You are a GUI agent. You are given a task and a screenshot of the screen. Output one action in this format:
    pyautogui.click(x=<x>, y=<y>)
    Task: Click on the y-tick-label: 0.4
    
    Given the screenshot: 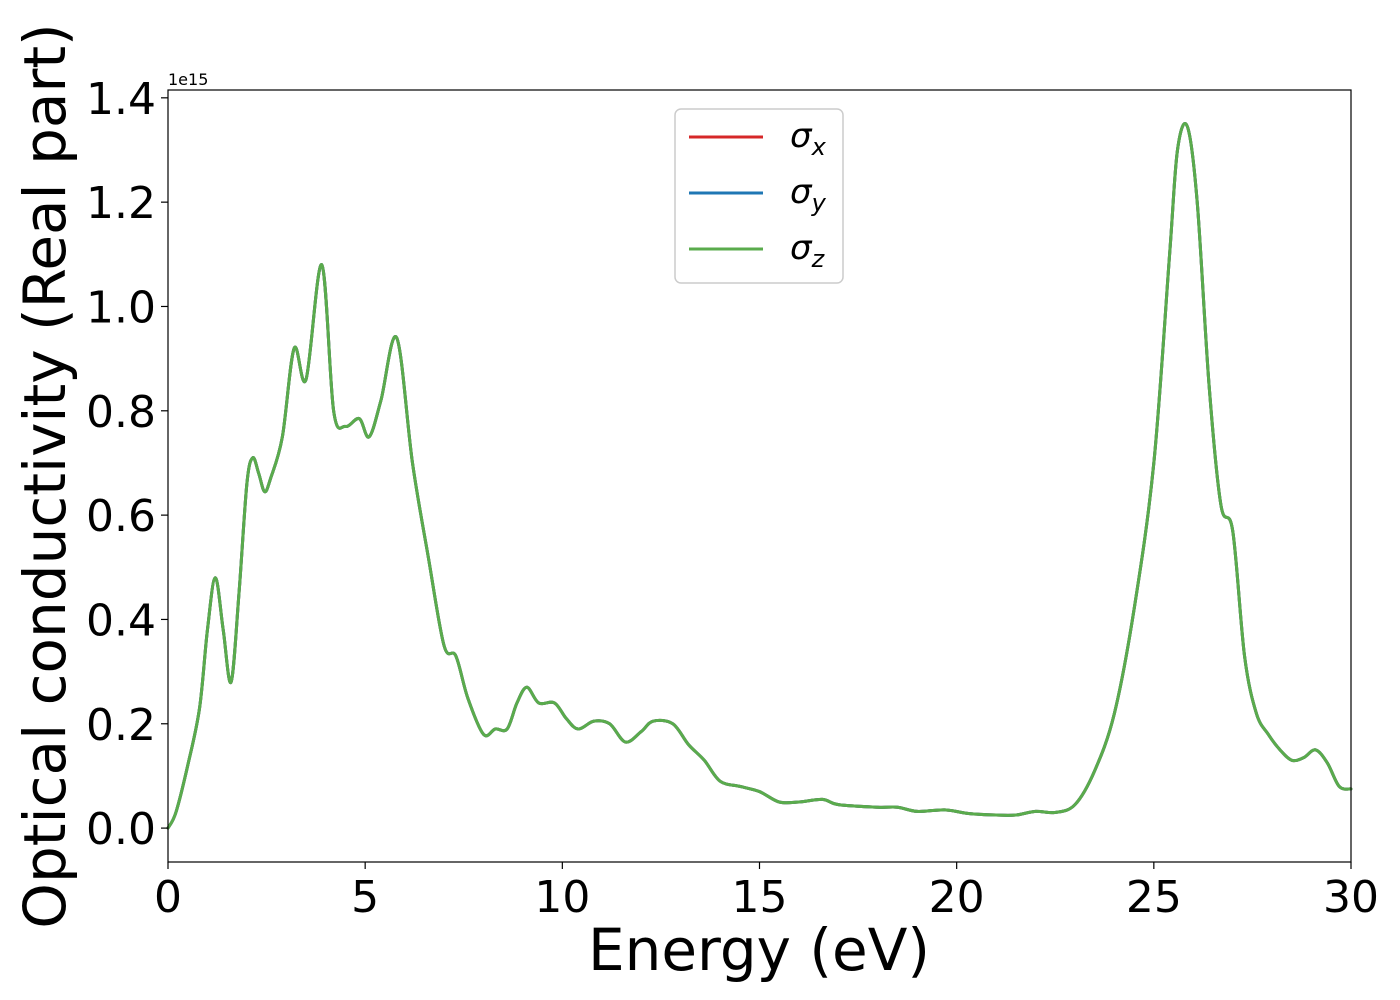 What is the action you would take?
    pyautogui.click(x=121, y=620)
    